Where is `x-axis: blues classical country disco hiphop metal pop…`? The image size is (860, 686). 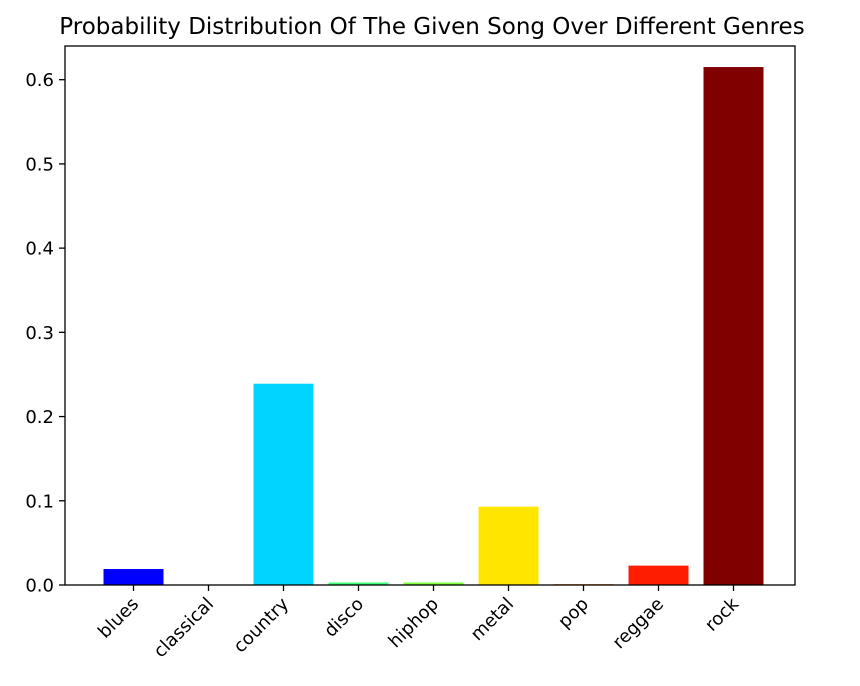
x-axis: blues classical country disco hiphop metal pop… is located at coordinates (418, 623).